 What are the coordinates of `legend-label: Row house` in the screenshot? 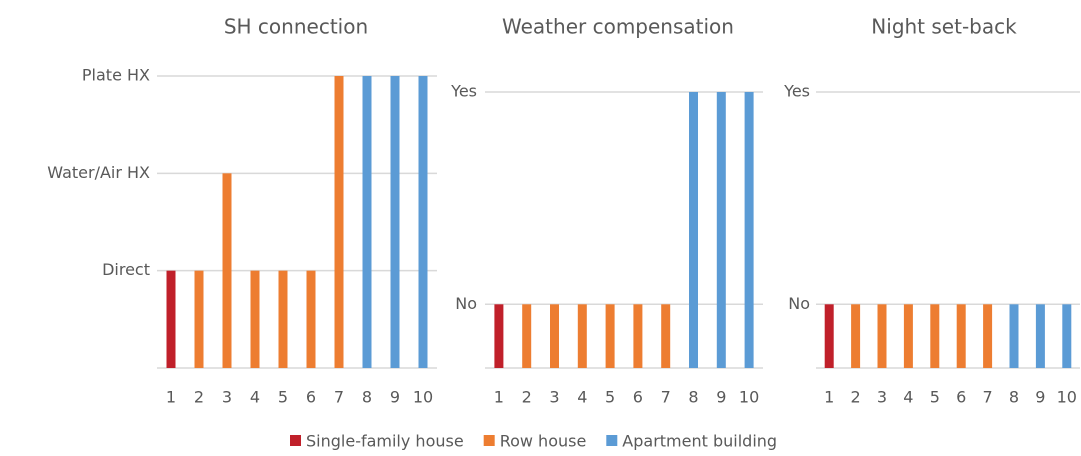 It's located at (543, 441).